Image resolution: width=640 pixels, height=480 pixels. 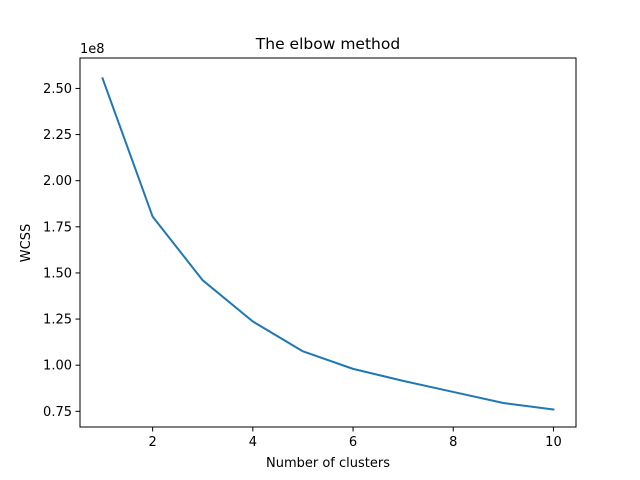 What do you see at coordinates (553, 442) in the screenshot?
I see `x-tick-label: 10` at bounding box center [553, 442].